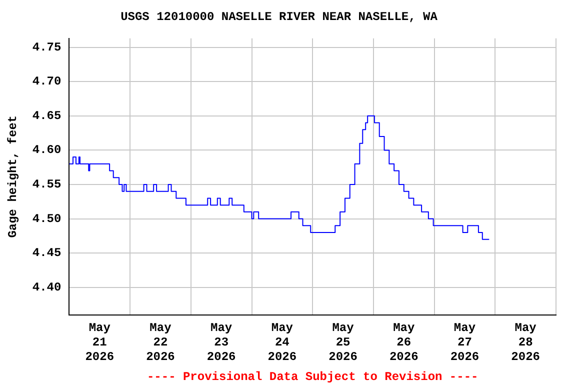  What do you see at coordinates (99, 342) in the screenshot?
I see `x-tick-label: May 21 2026` at bounding box center [99, 342].